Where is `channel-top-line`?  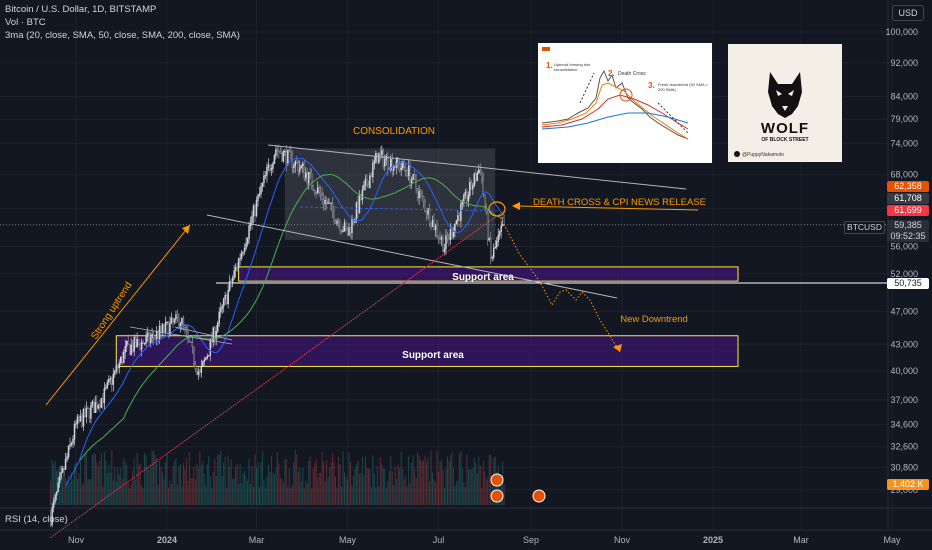
channel-top-line is located at coordinates (477, 167).